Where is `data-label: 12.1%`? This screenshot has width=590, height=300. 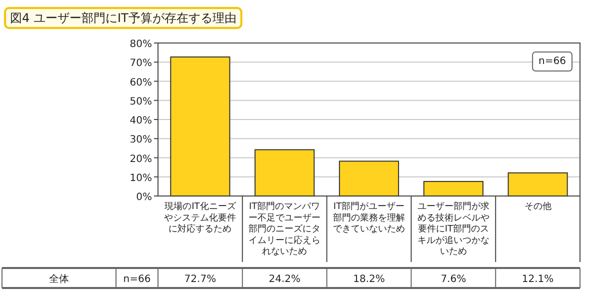
data-label: 12.1% is located at coordinates (538, 279).